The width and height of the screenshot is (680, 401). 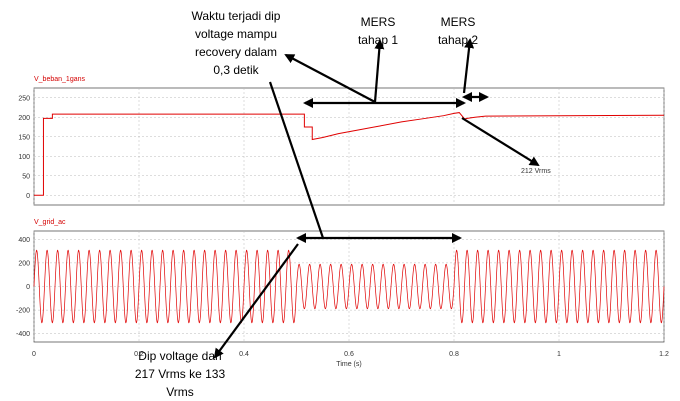 What do you see at coordinates (24, 98) in the screenshot?
I see `chart-1-y-tick-label: 250` at bounding box center [24, 98].